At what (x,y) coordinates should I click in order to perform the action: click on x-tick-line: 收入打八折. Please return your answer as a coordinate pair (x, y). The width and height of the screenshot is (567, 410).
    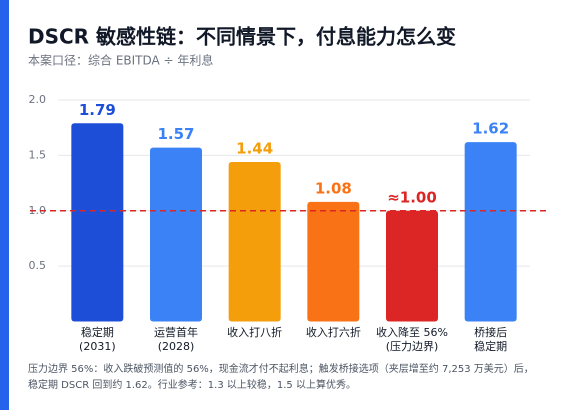
    Looking at the image, I should click on (254, 332).